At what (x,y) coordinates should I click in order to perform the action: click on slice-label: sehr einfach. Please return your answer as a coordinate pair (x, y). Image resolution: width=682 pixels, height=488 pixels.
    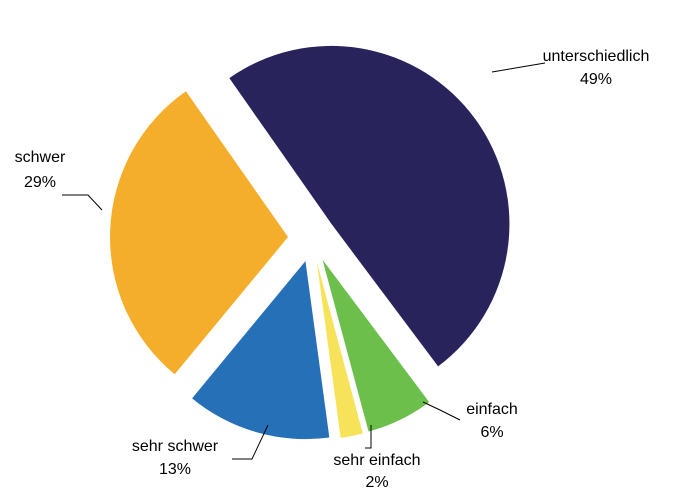
    Looking at the image, I should click on (376, 460).